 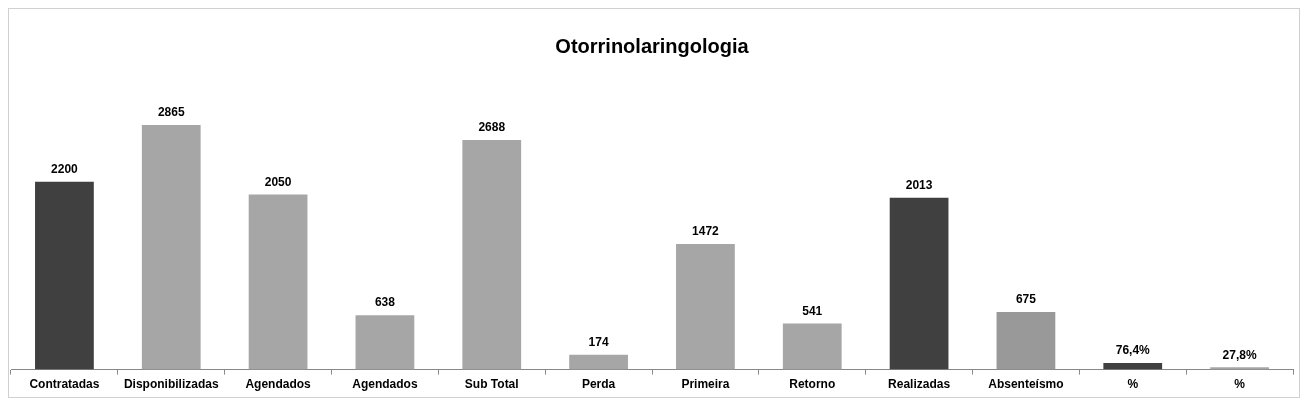 What do you see at coordinates (171, 112) in the screenshot?
I see `data-label: 2865` at bounding box center [171, 112].